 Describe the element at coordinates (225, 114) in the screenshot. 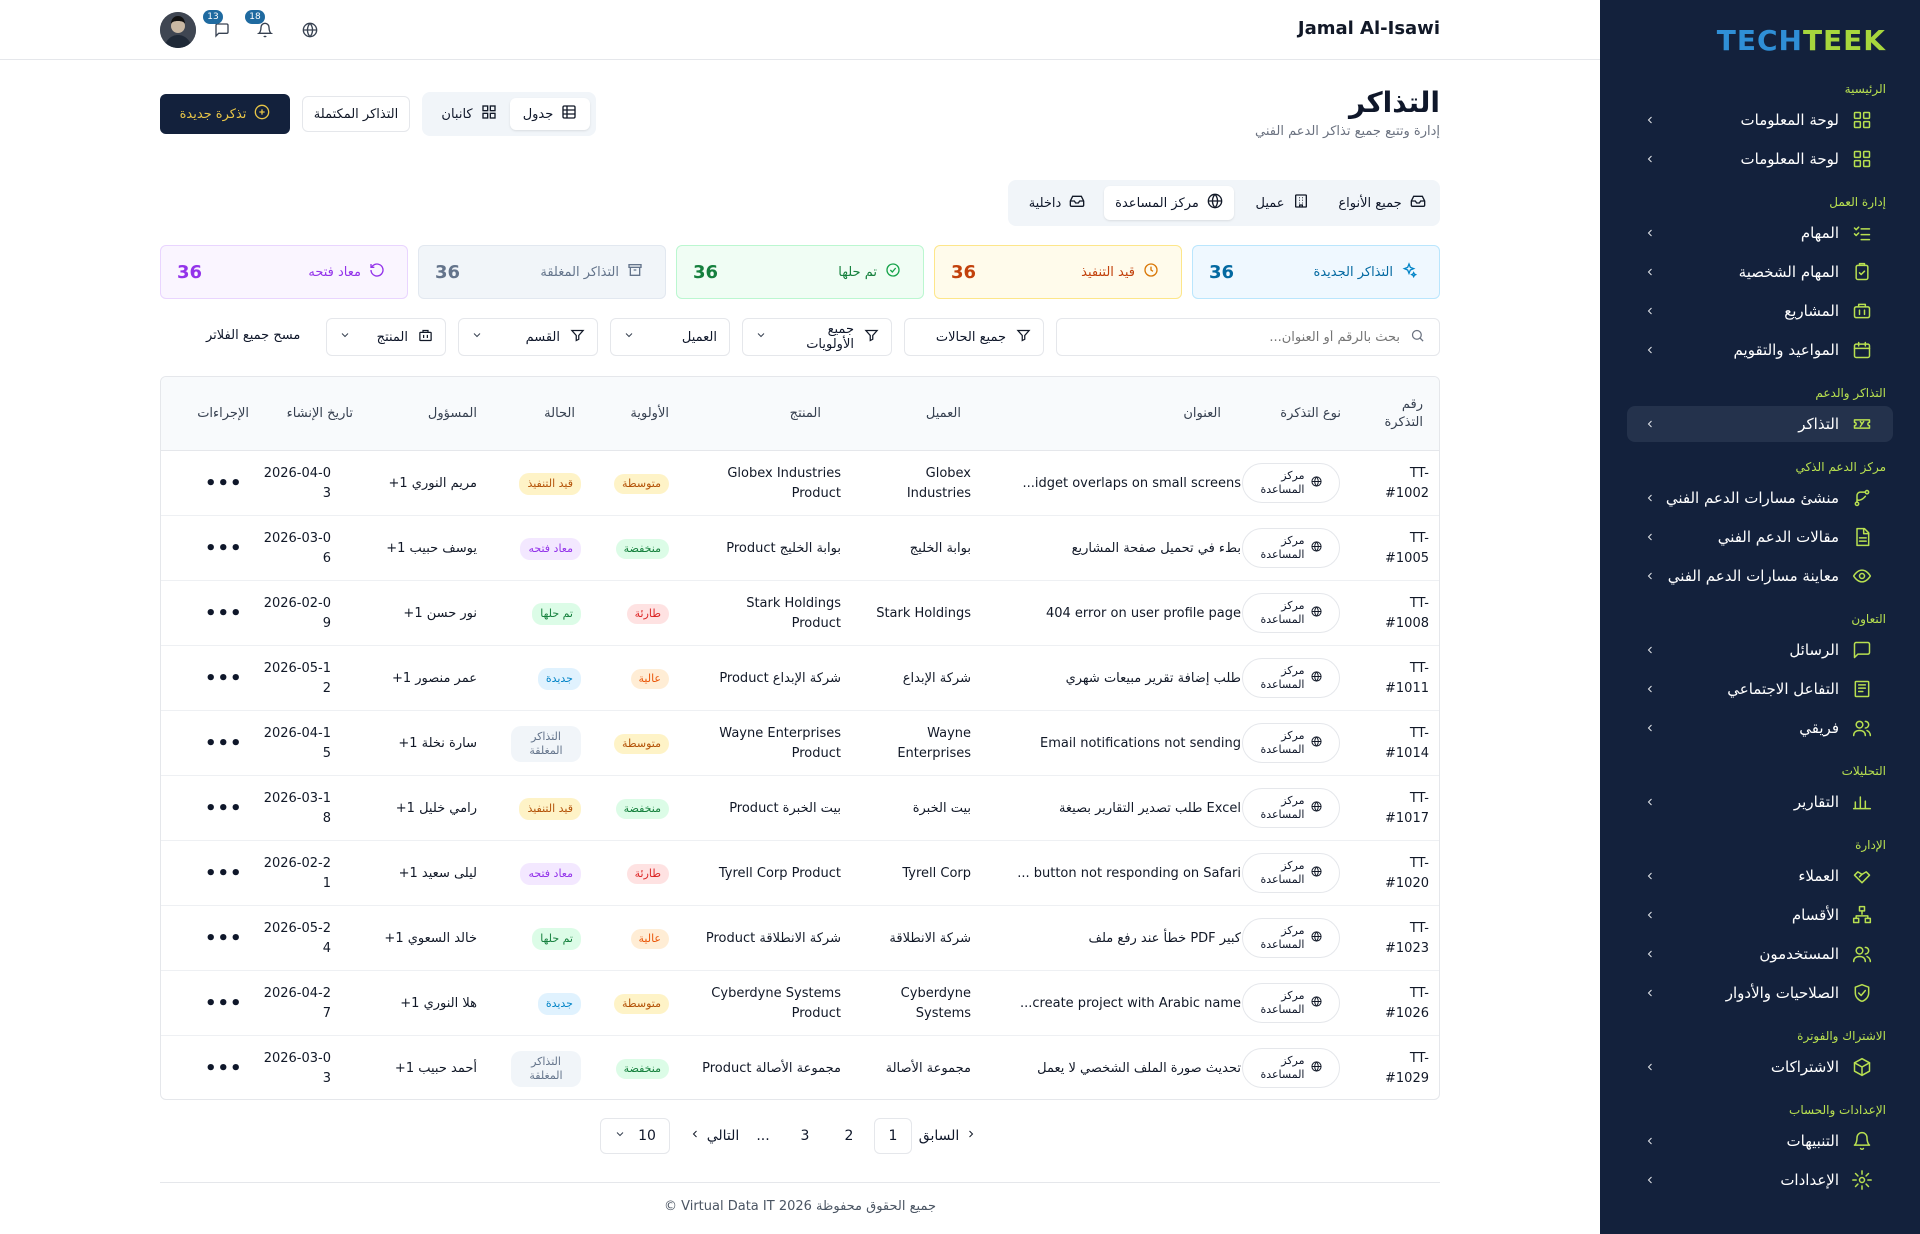

I see `new-ticket-button: تذكرة جديدة` at that location.